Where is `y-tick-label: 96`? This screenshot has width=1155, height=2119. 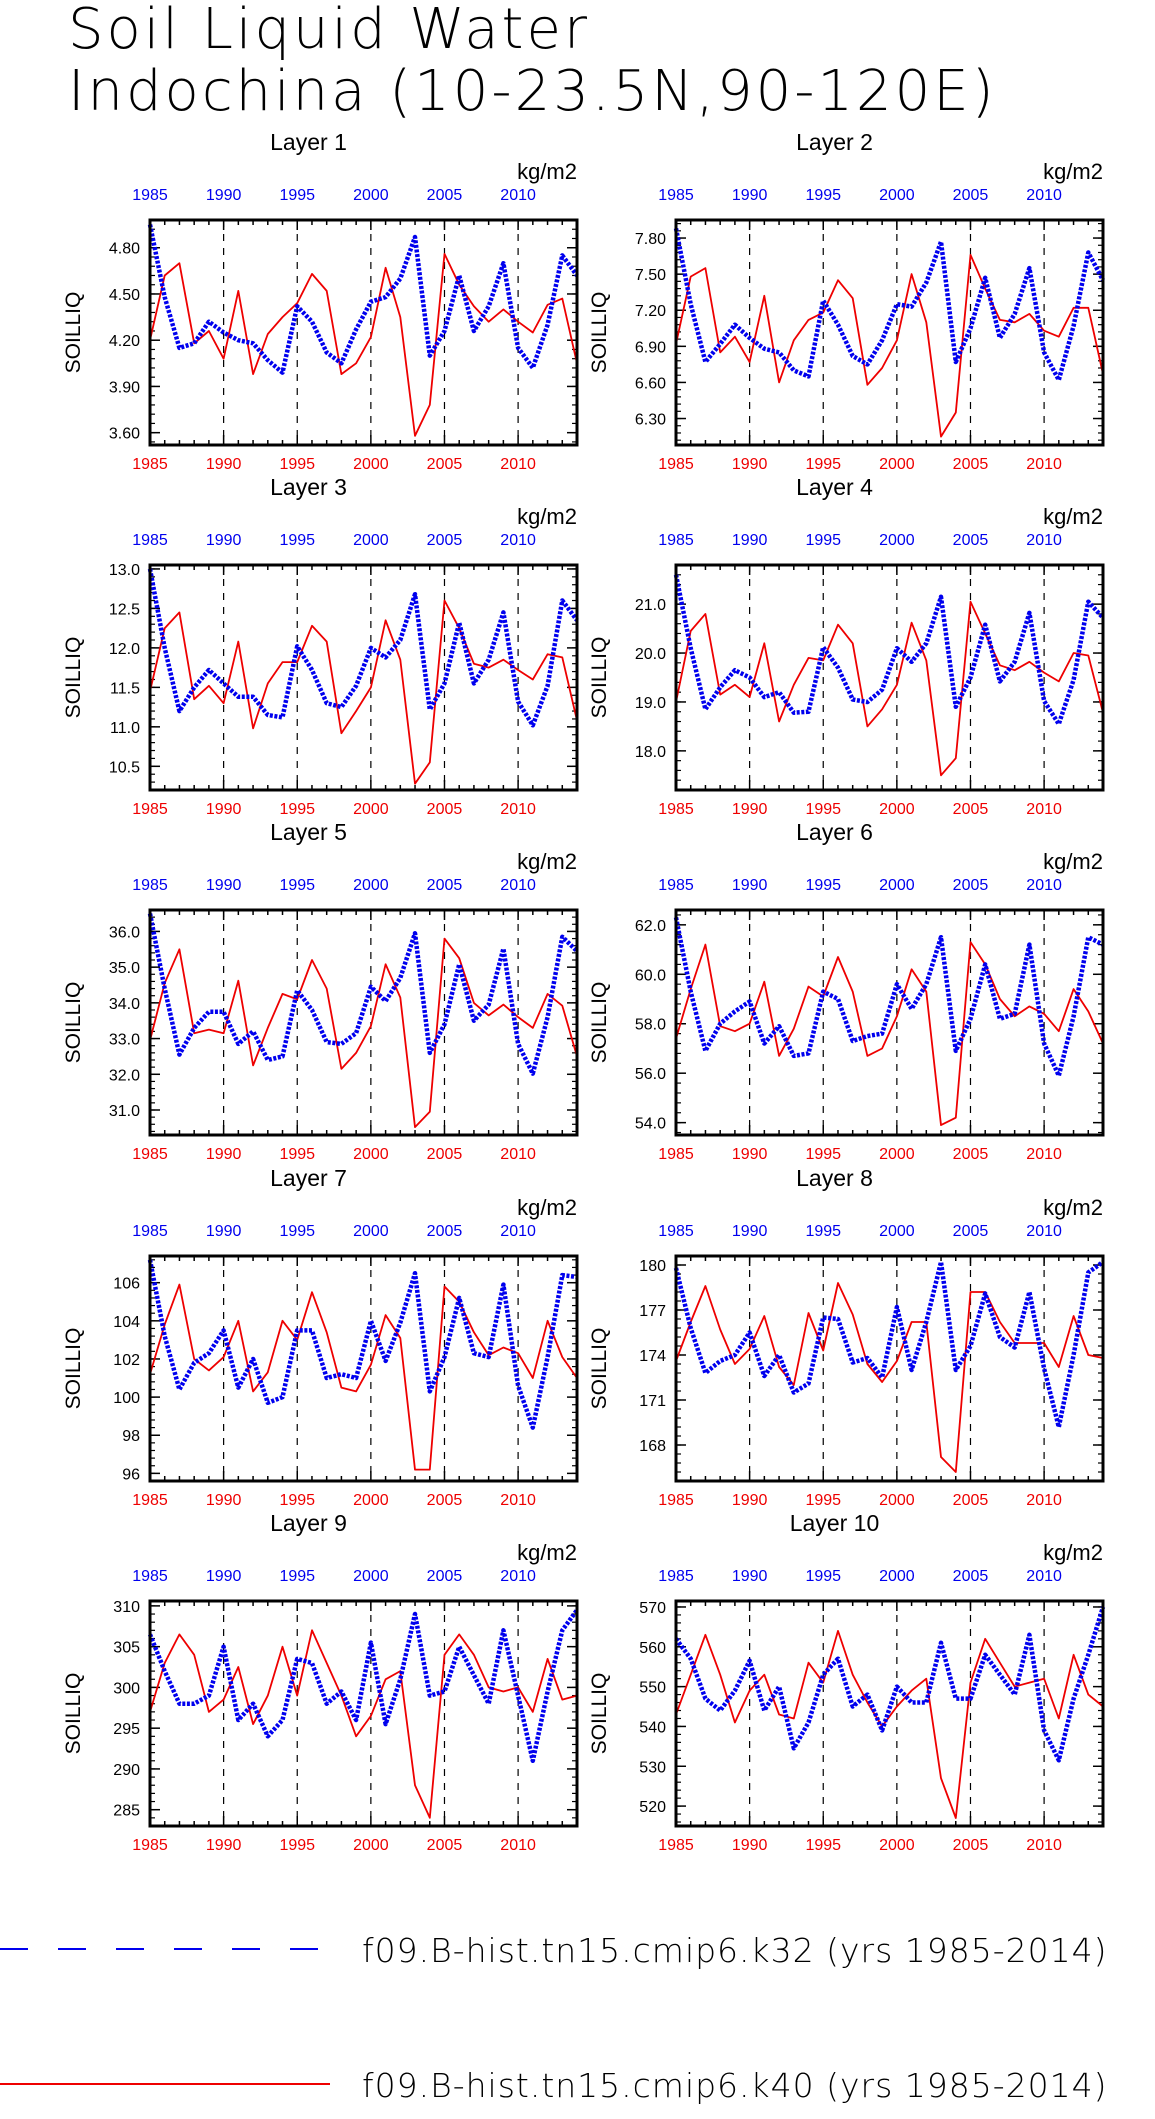 y-tick-label: 96 is located at coordinates (131, 1474).